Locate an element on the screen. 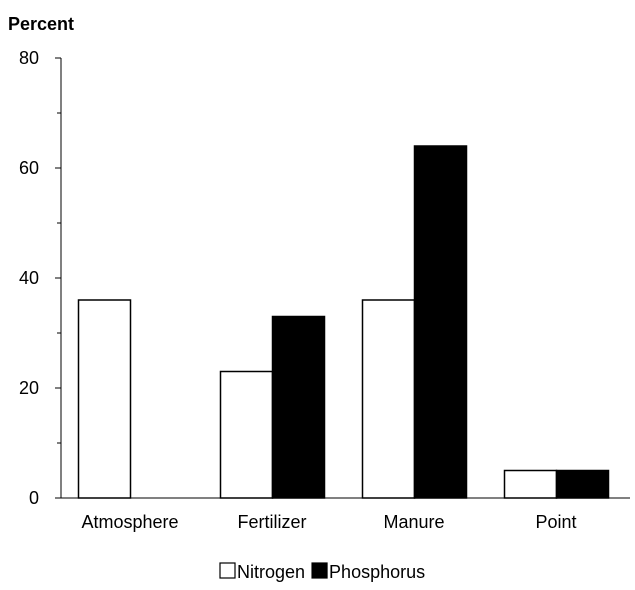 This screenshot has height=590, width=635. y-axis-label: Percent is located at coordinates (41, 24).